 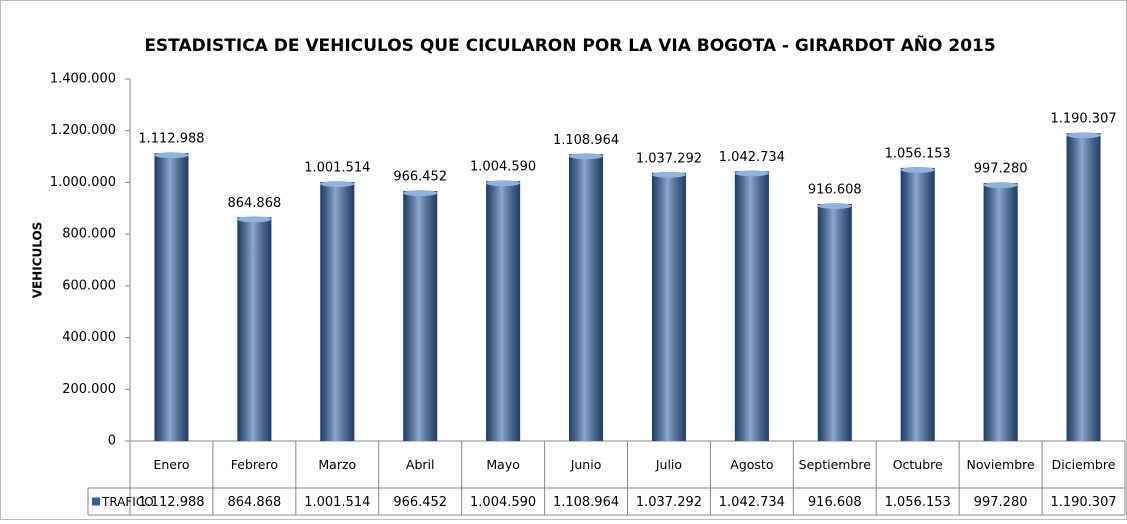 I want to click on x-tick-label: Diciembre, so click(x=1084, y=464).